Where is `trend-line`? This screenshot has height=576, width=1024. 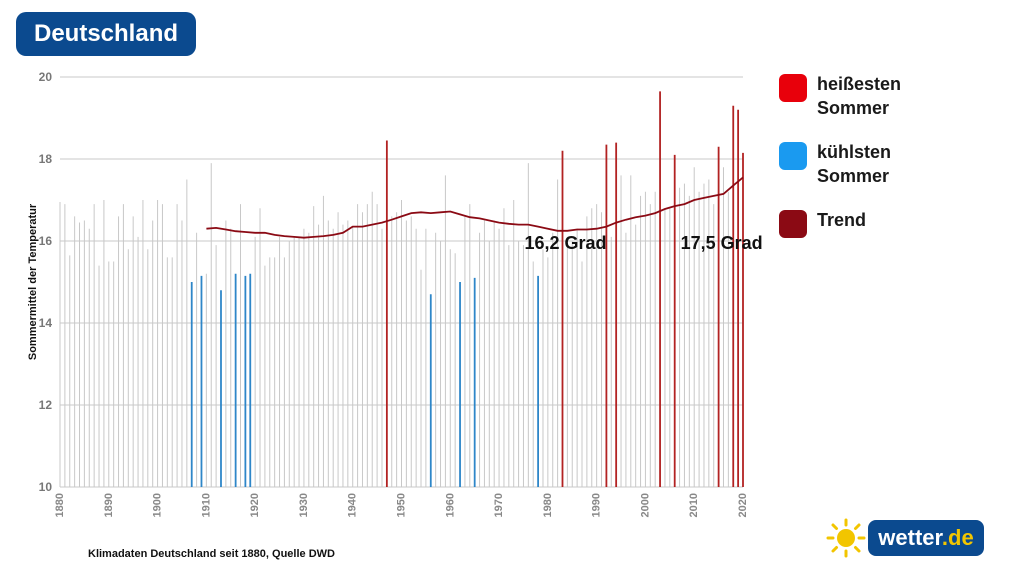
trend-line is located at coordinates (475, 207).